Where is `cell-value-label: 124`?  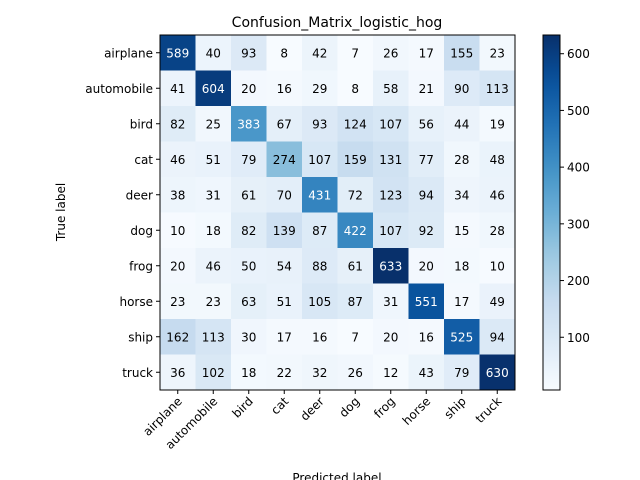
cell-value-label: 124 is located at coordinates (355, 124).